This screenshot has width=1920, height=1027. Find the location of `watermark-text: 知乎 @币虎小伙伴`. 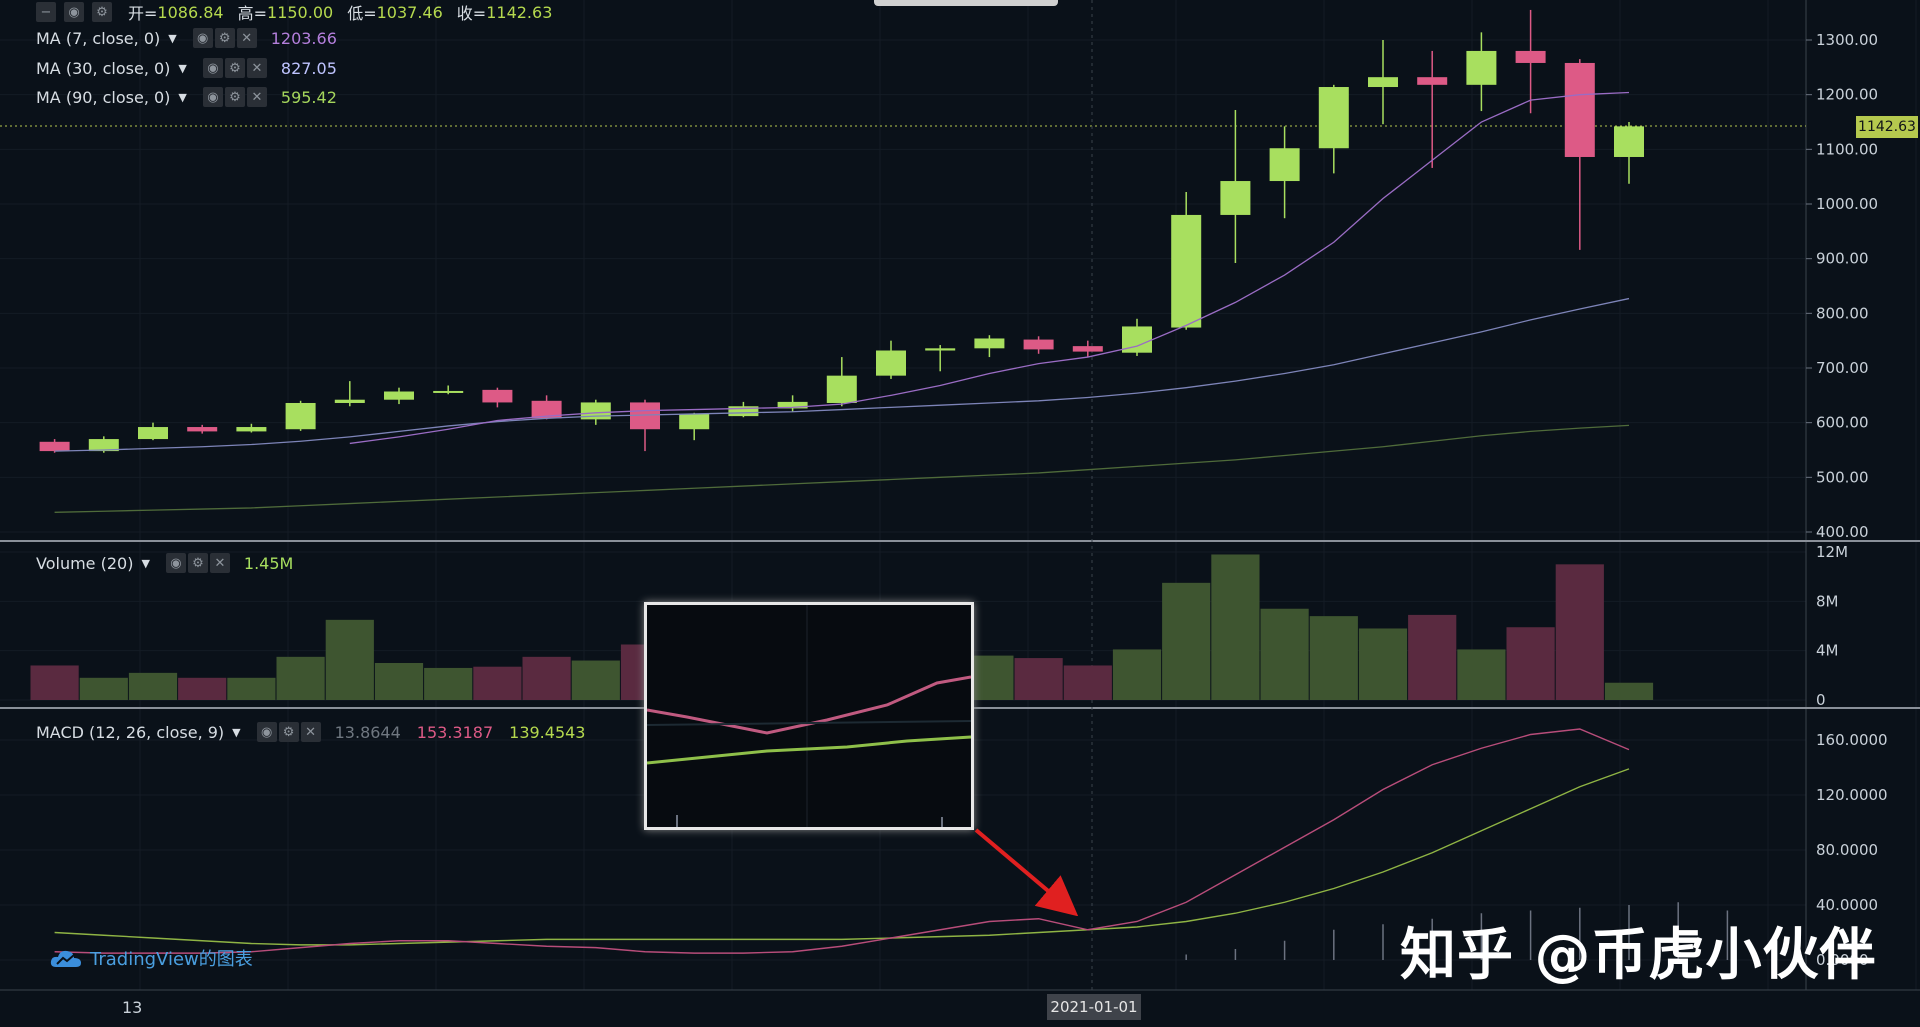

watermark-text: 知乎 @币虎小伙伴 is located at coordinates (1638, 955).